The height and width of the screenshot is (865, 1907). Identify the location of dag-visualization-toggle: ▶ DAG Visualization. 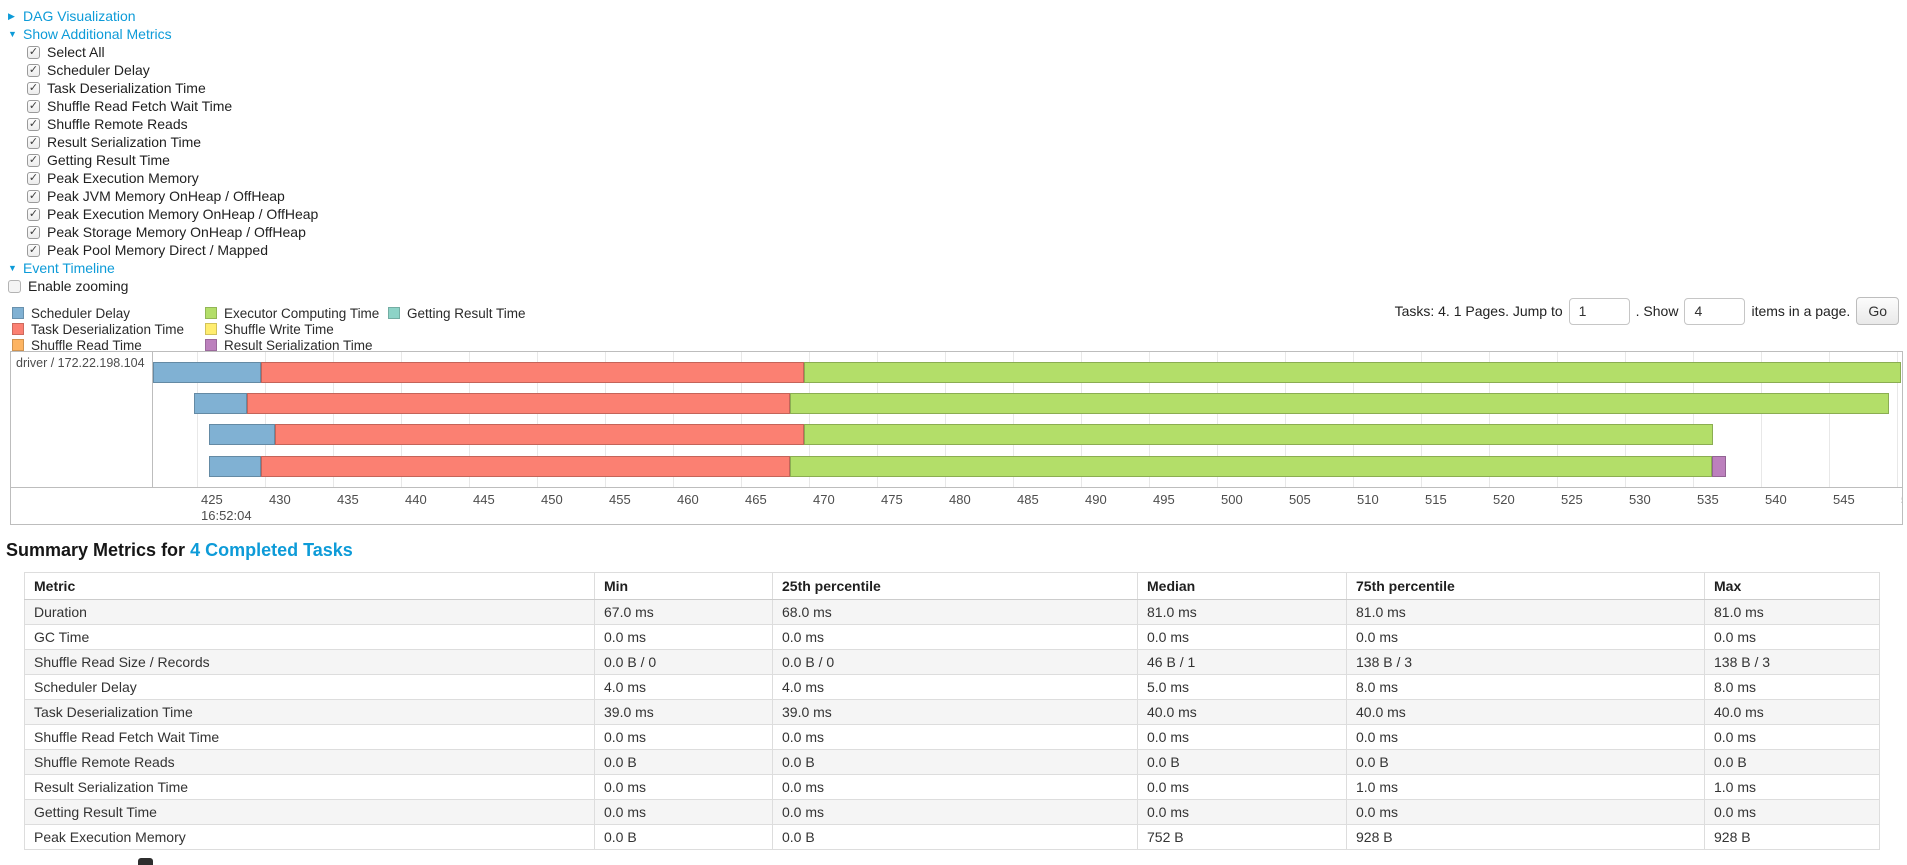
(163, 16).